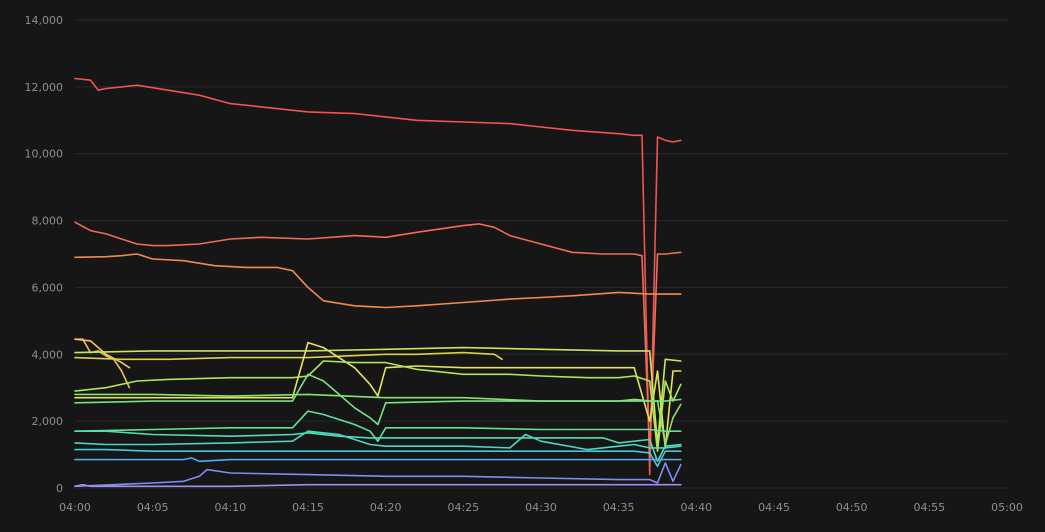 The image size is (1045, 532). What do you see at coordinates (44, 20) in the screenshot?
I see `y-tick-label: 14,000` at bounding box center [44, 20].